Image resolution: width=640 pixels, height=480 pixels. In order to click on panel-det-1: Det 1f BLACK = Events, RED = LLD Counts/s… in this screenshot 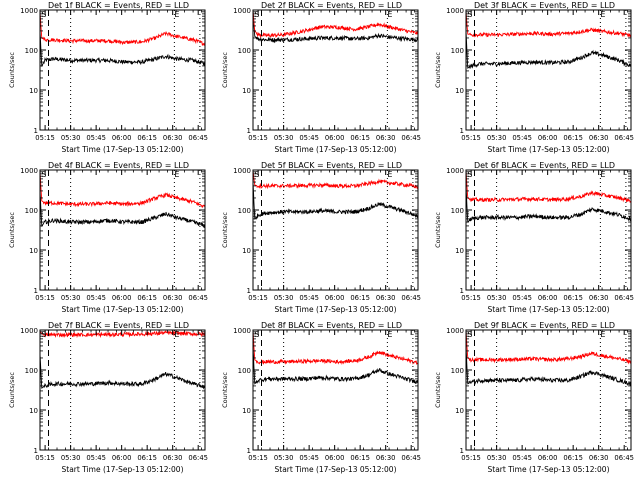, I will do `click(108, 77)`.